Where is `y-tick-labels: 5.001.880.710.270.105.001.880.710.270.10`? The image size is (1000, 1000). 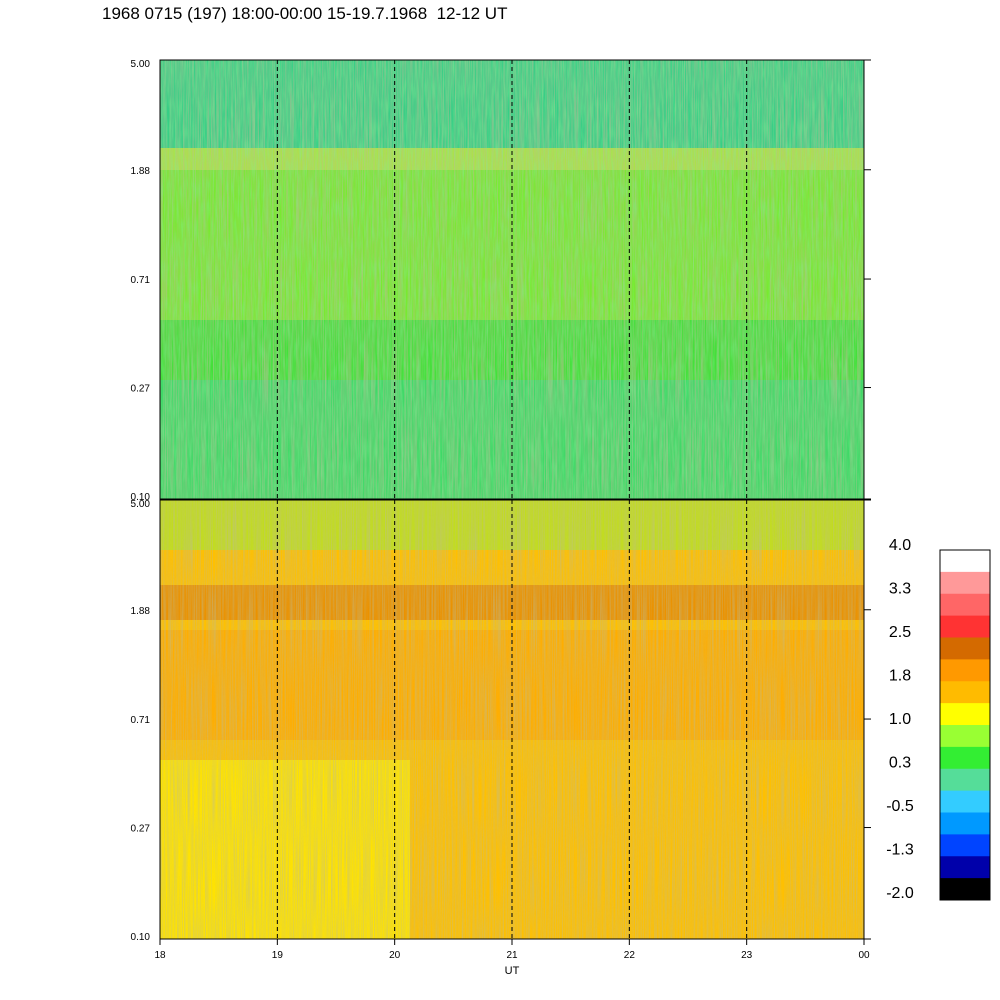
y-tick-labels: 5.001.880.710.270.105.001.880.710.270.10 is located at coordinates (141, 501).